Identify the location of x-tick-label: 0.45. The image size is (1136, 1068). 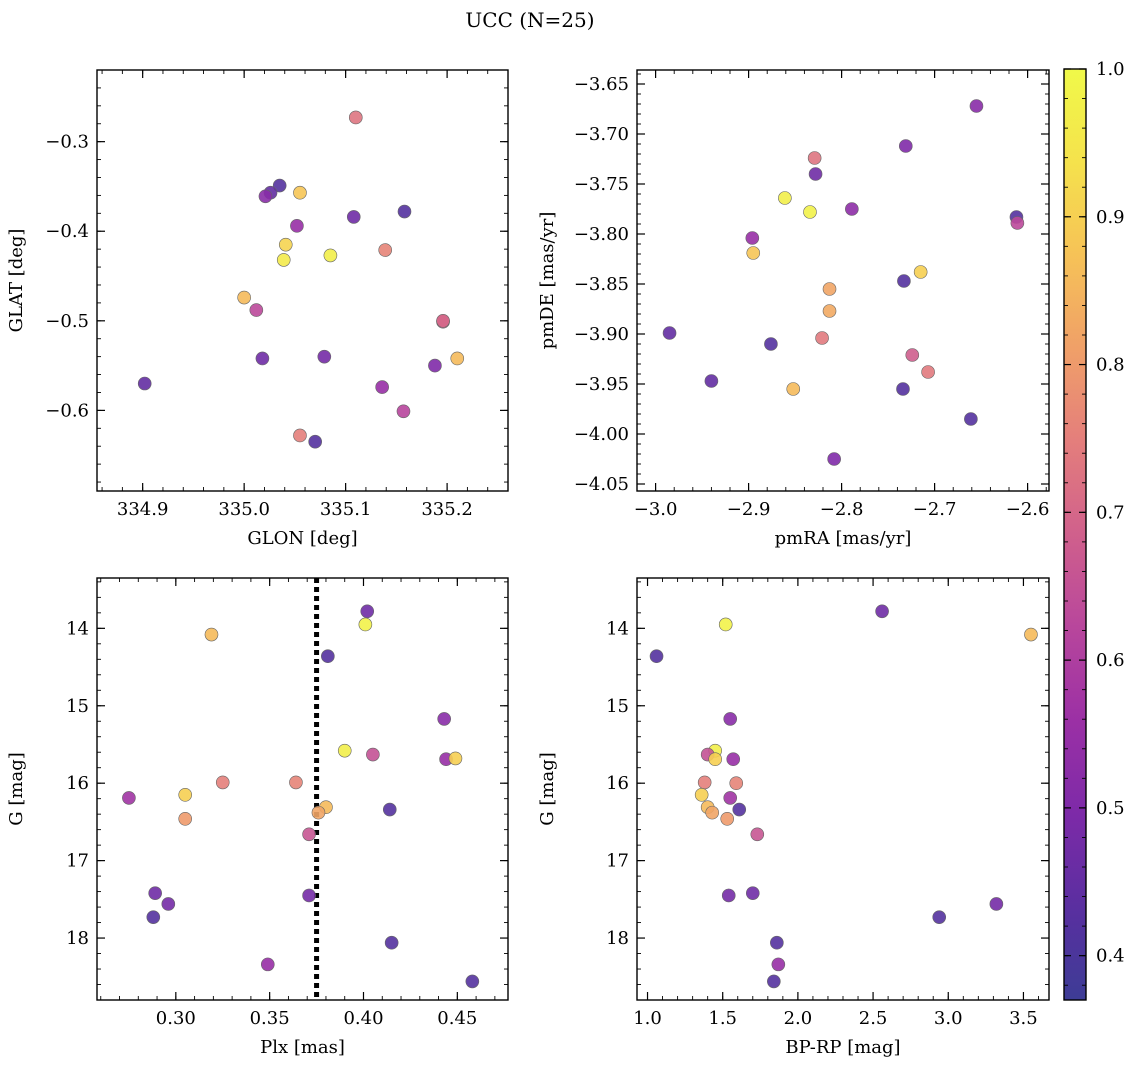
(457, 1018).